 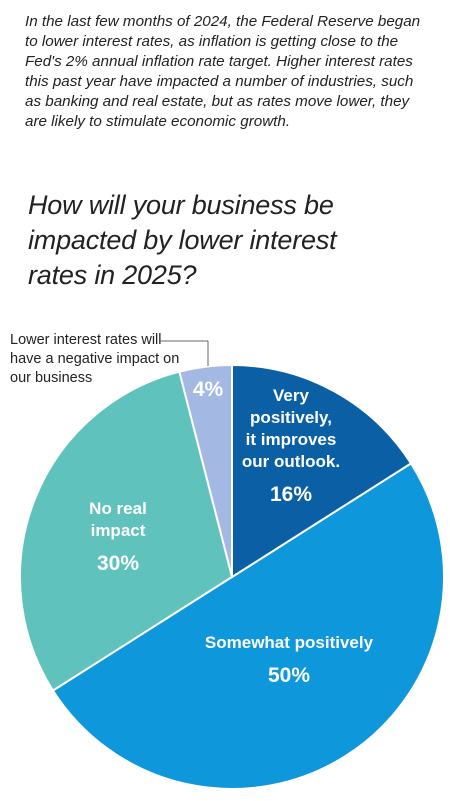 What do you see at coordinates (118, 508) in the screenshot?
I see `slice-category-label: No real` at bounding box center [118, 508].